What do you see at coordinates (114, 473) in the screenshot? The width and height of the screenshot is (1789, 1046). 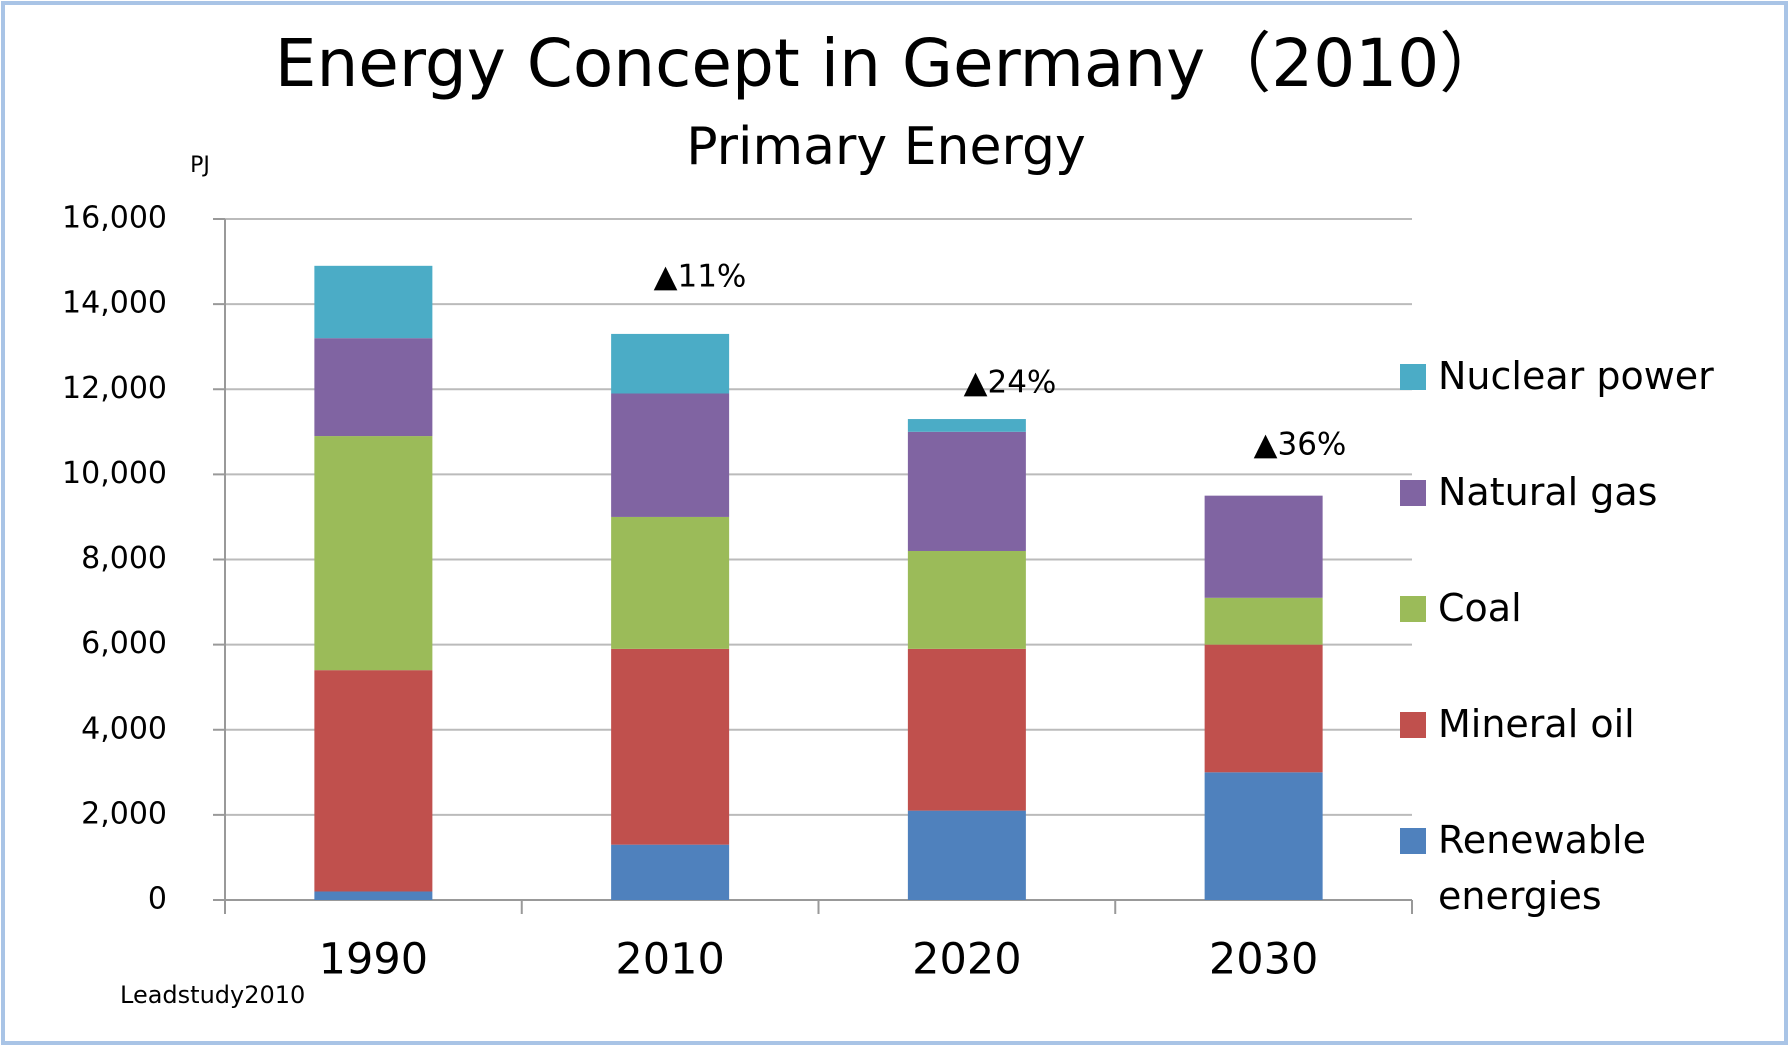 I see `y-tick-label: 10,000` at bounding box center [114, 473].